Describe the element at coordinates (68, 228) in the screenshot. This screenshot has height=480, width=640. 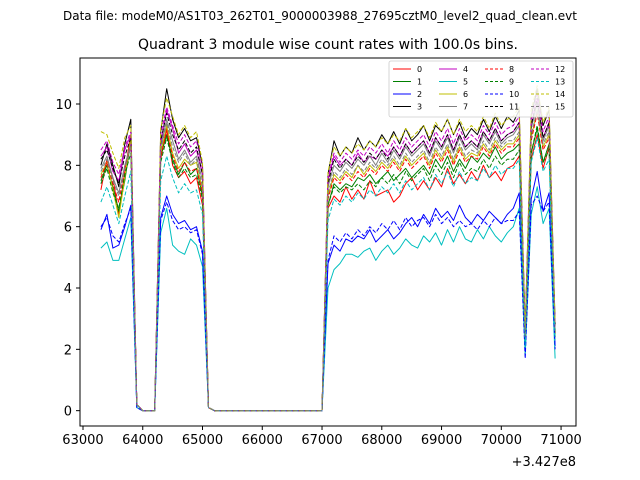
I see `y-tick-label: 6` at that location.